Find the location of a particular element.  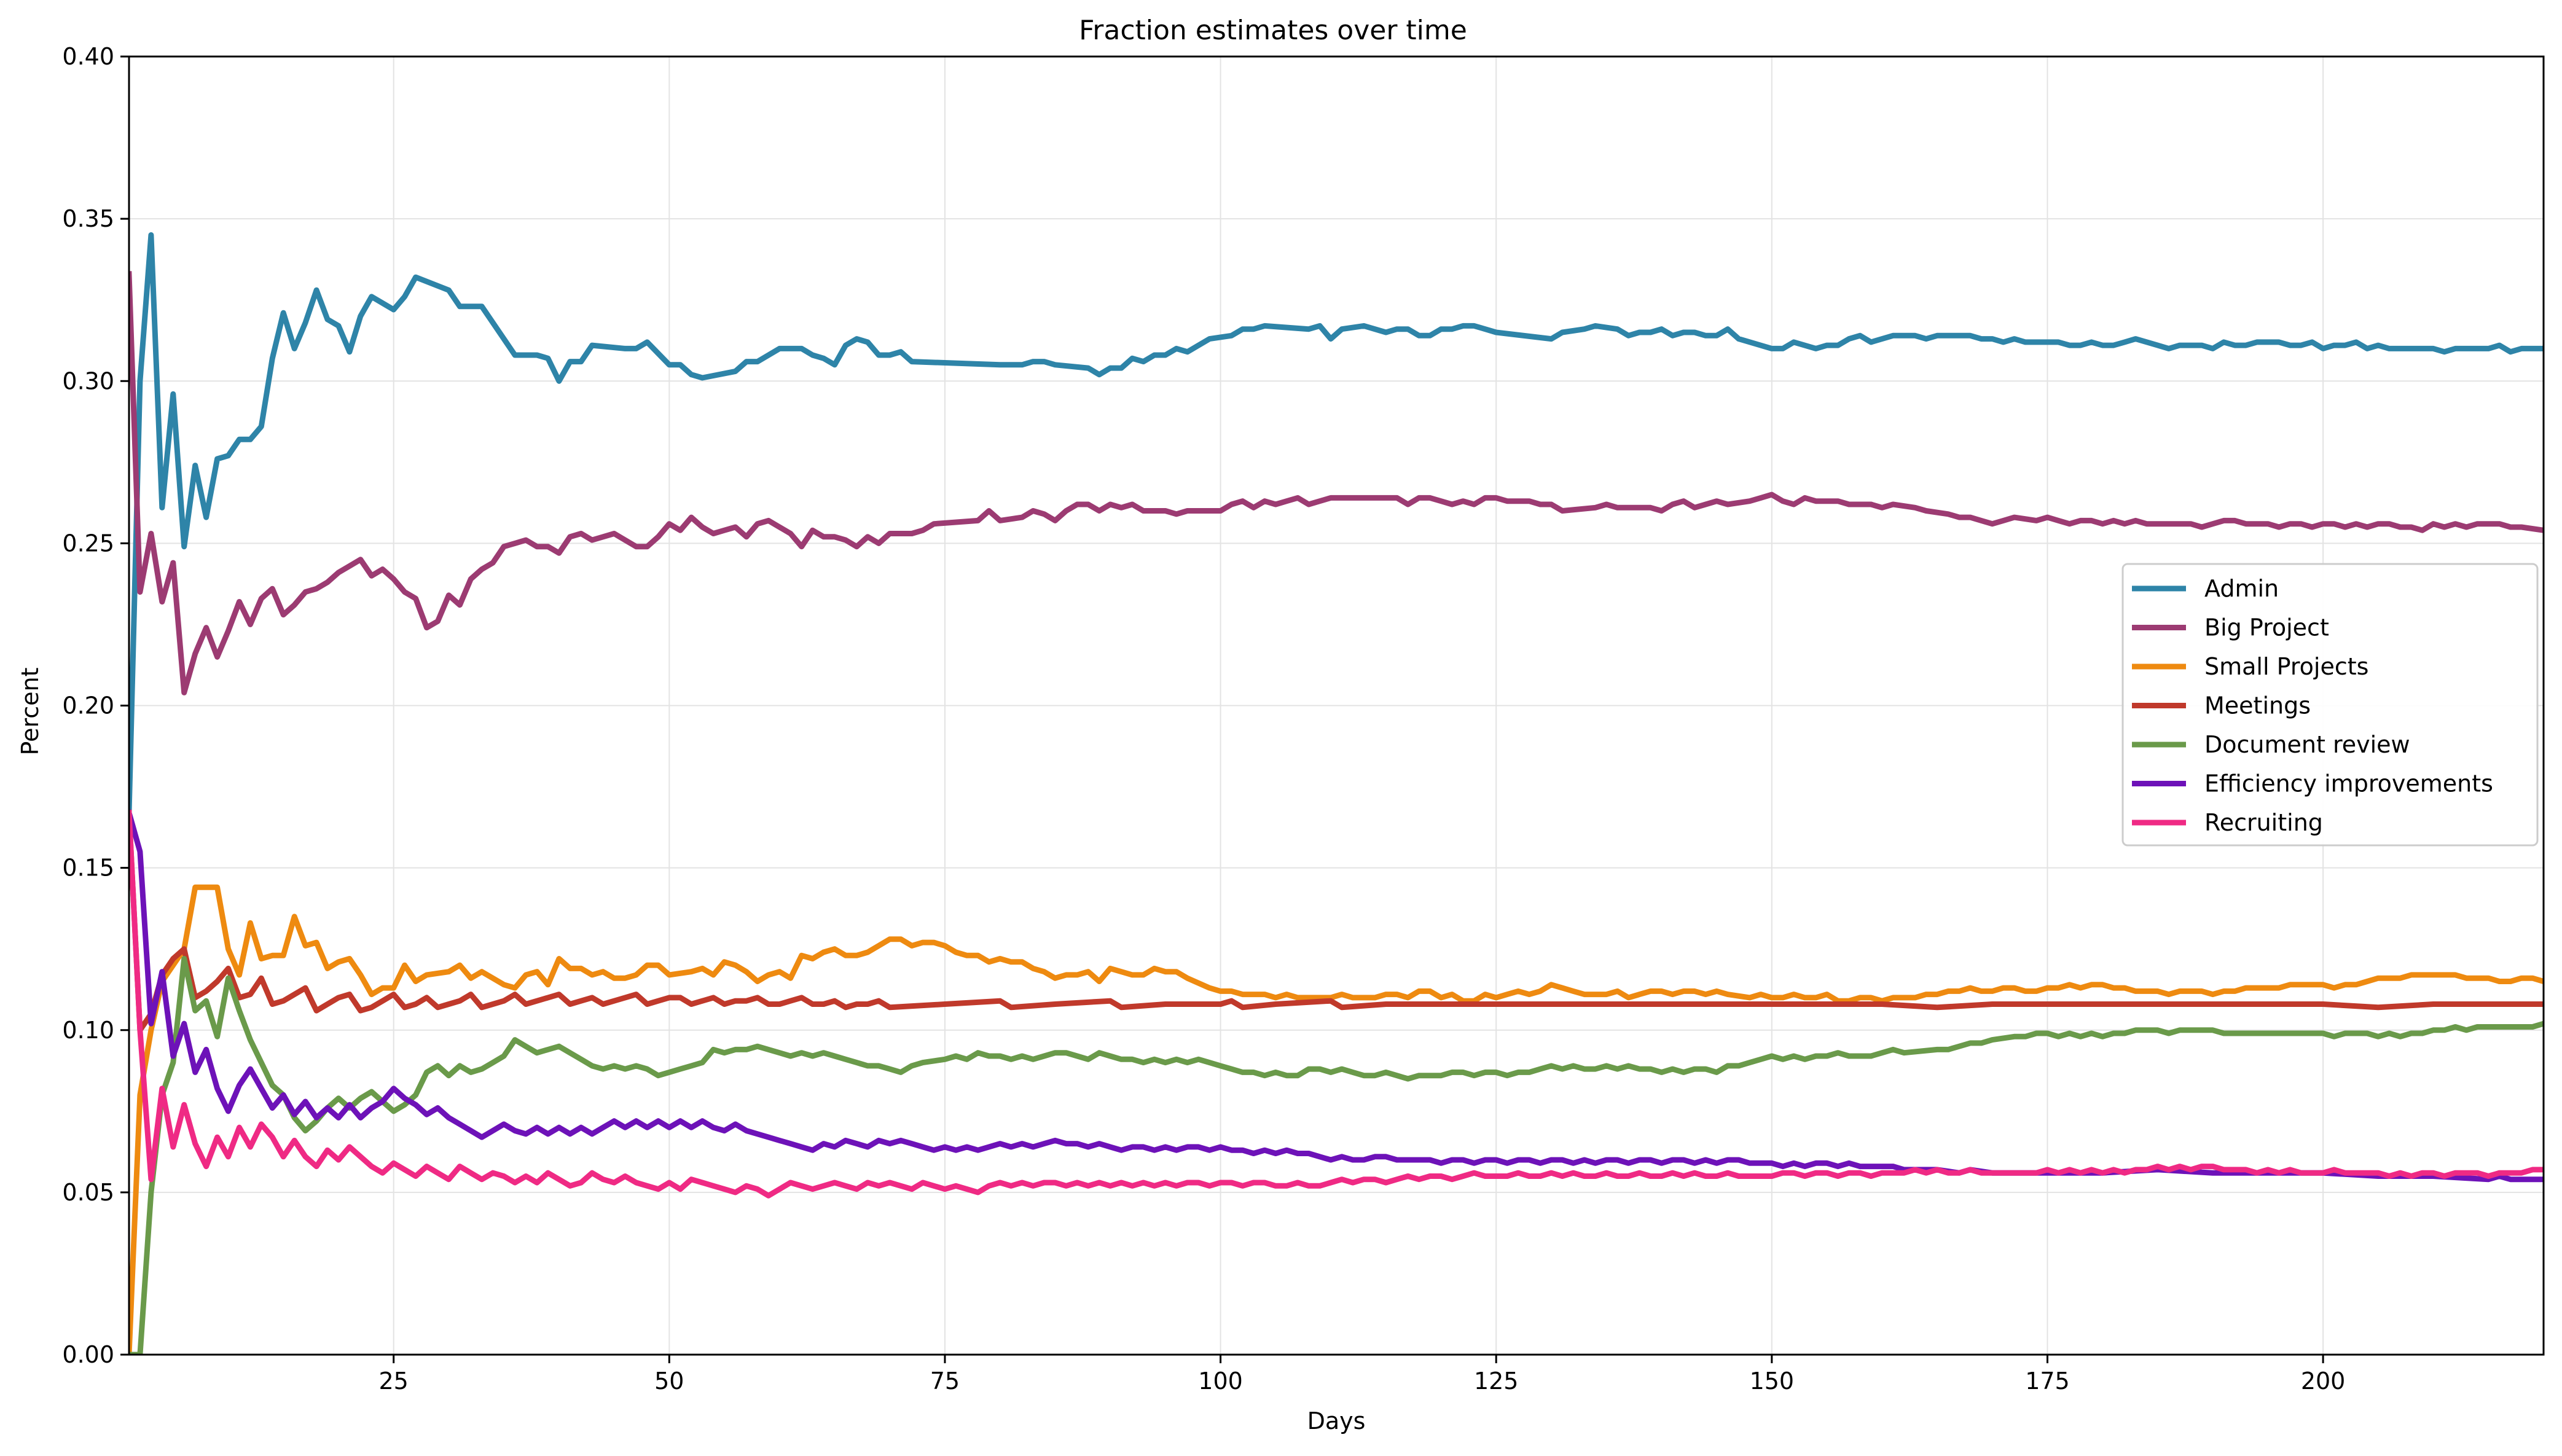

x-tick-label: 100 is located at coordinates (1220, 1381).